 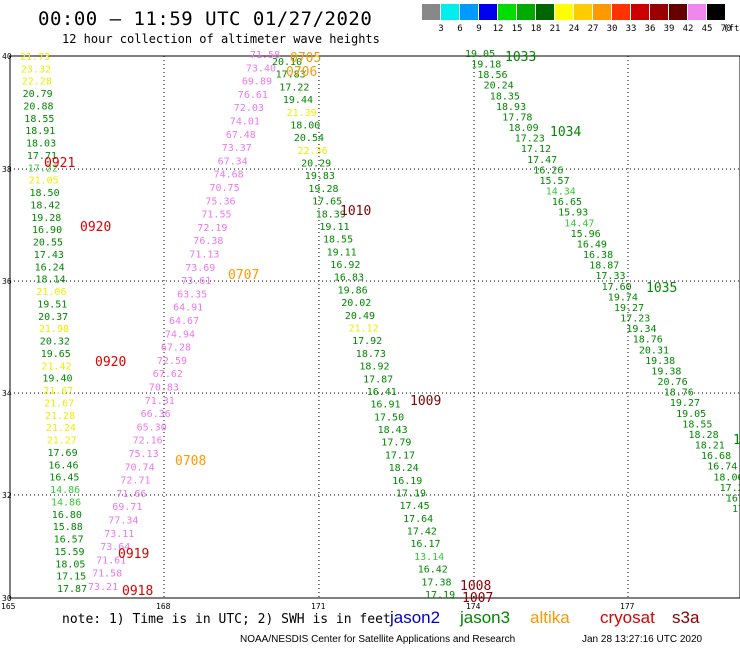 I want to click on wave-height-value: 15.57, so click(x=555, y=181).